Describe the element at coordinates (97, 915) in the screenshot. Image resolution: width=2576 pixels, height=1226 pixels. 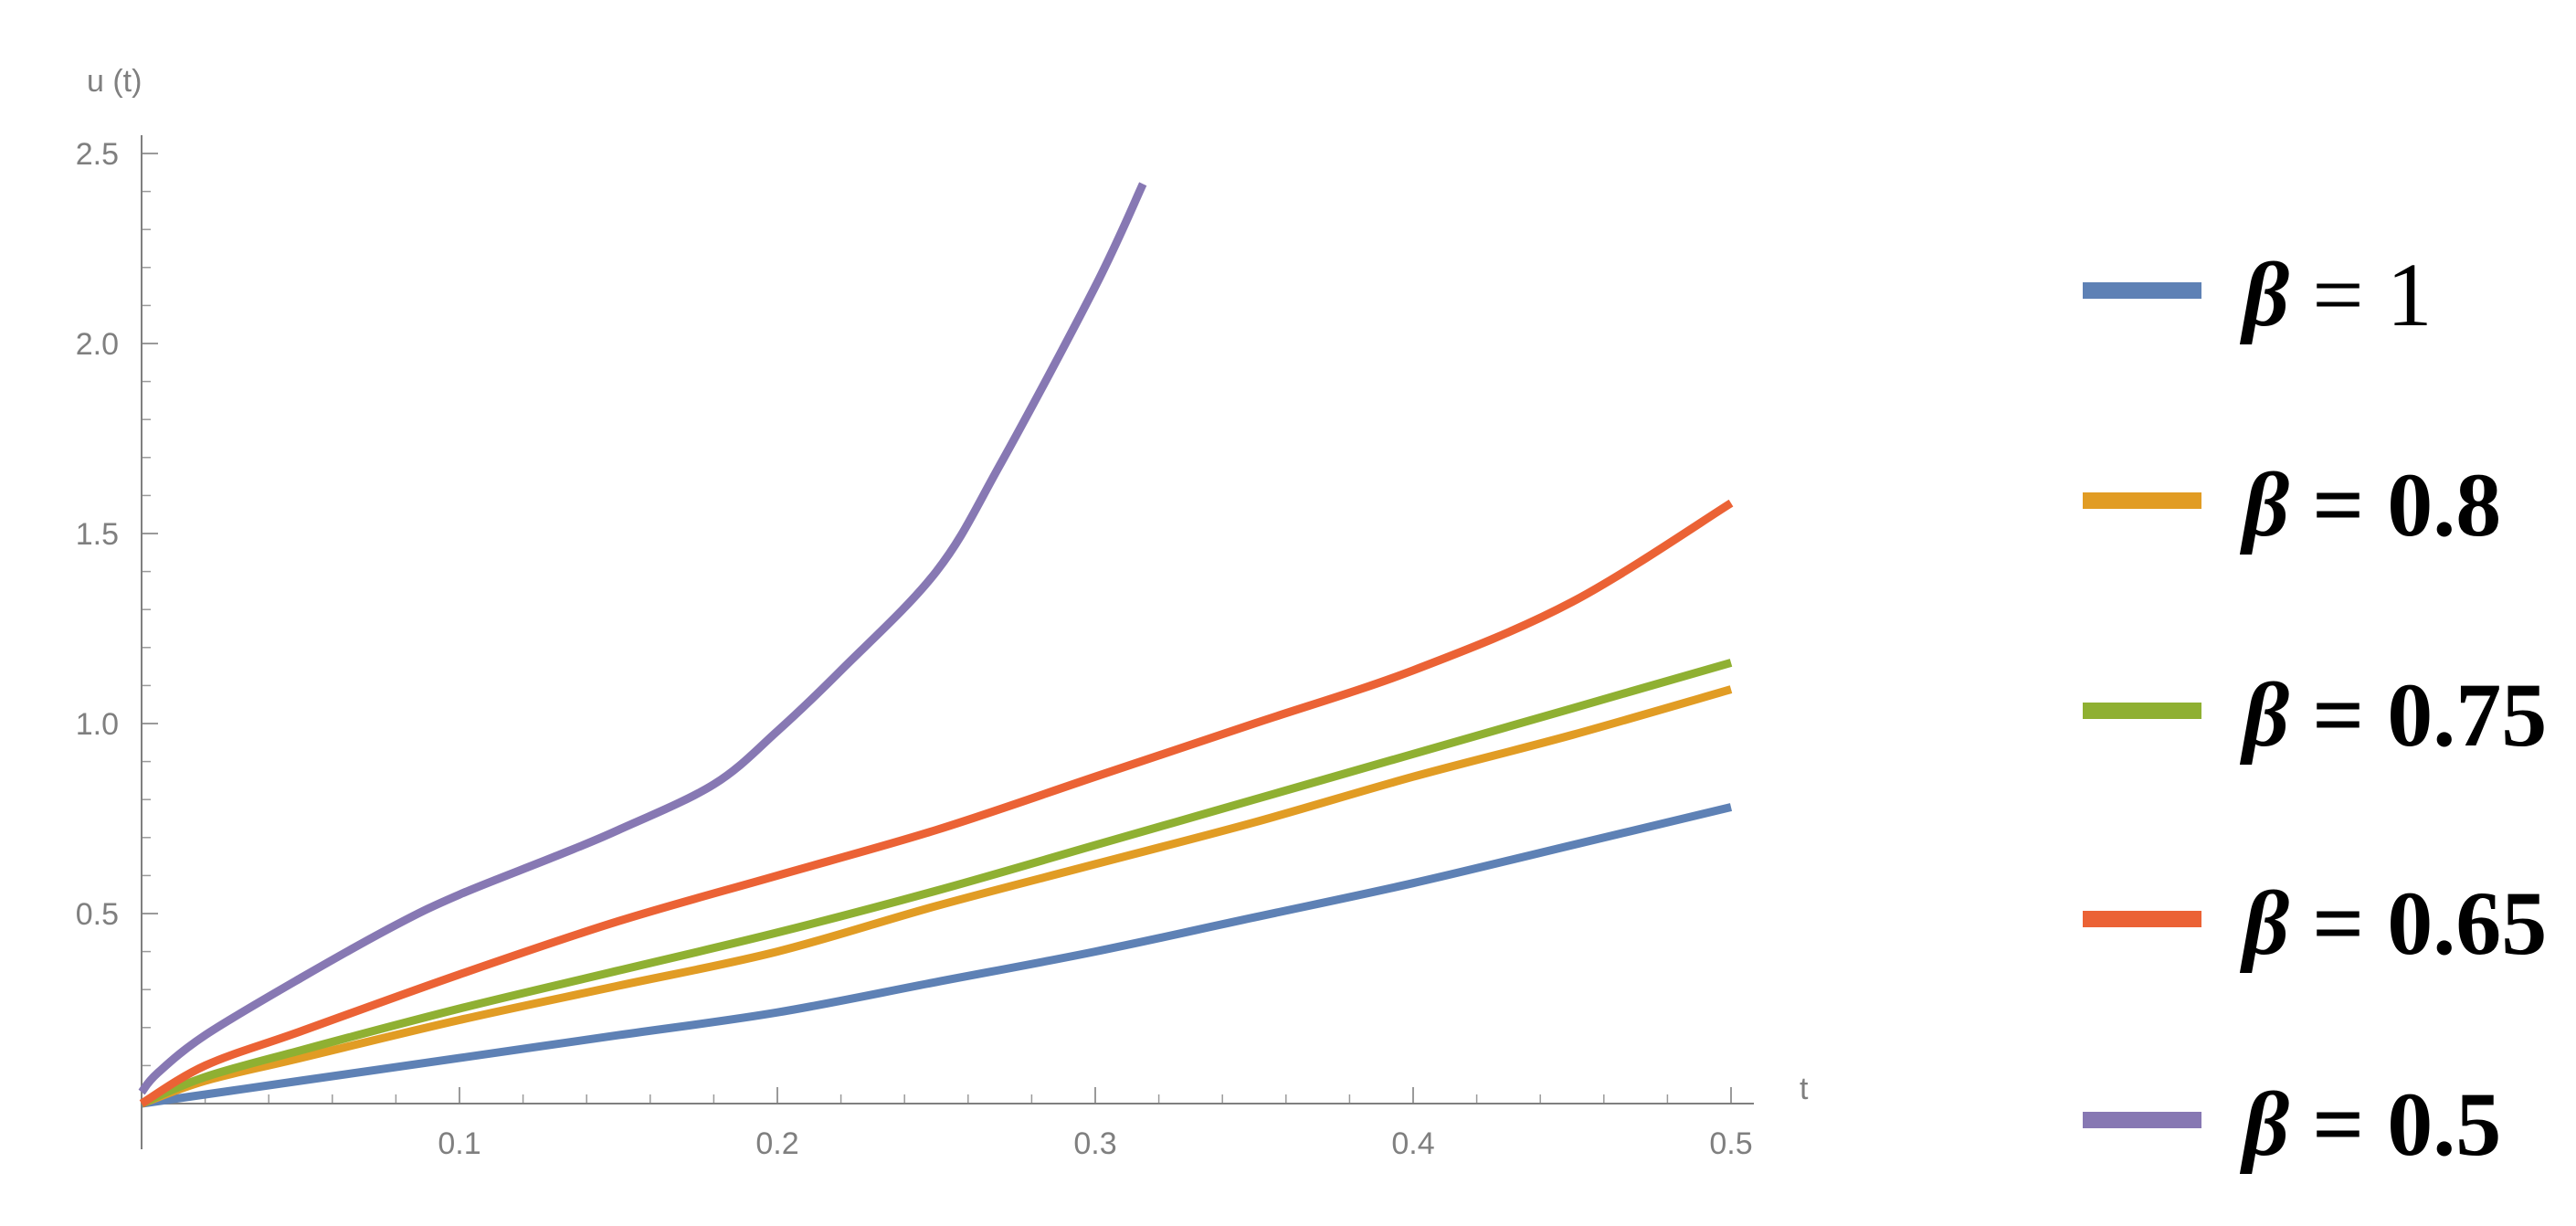
I see `y-tick-label: 0.5` at that location.